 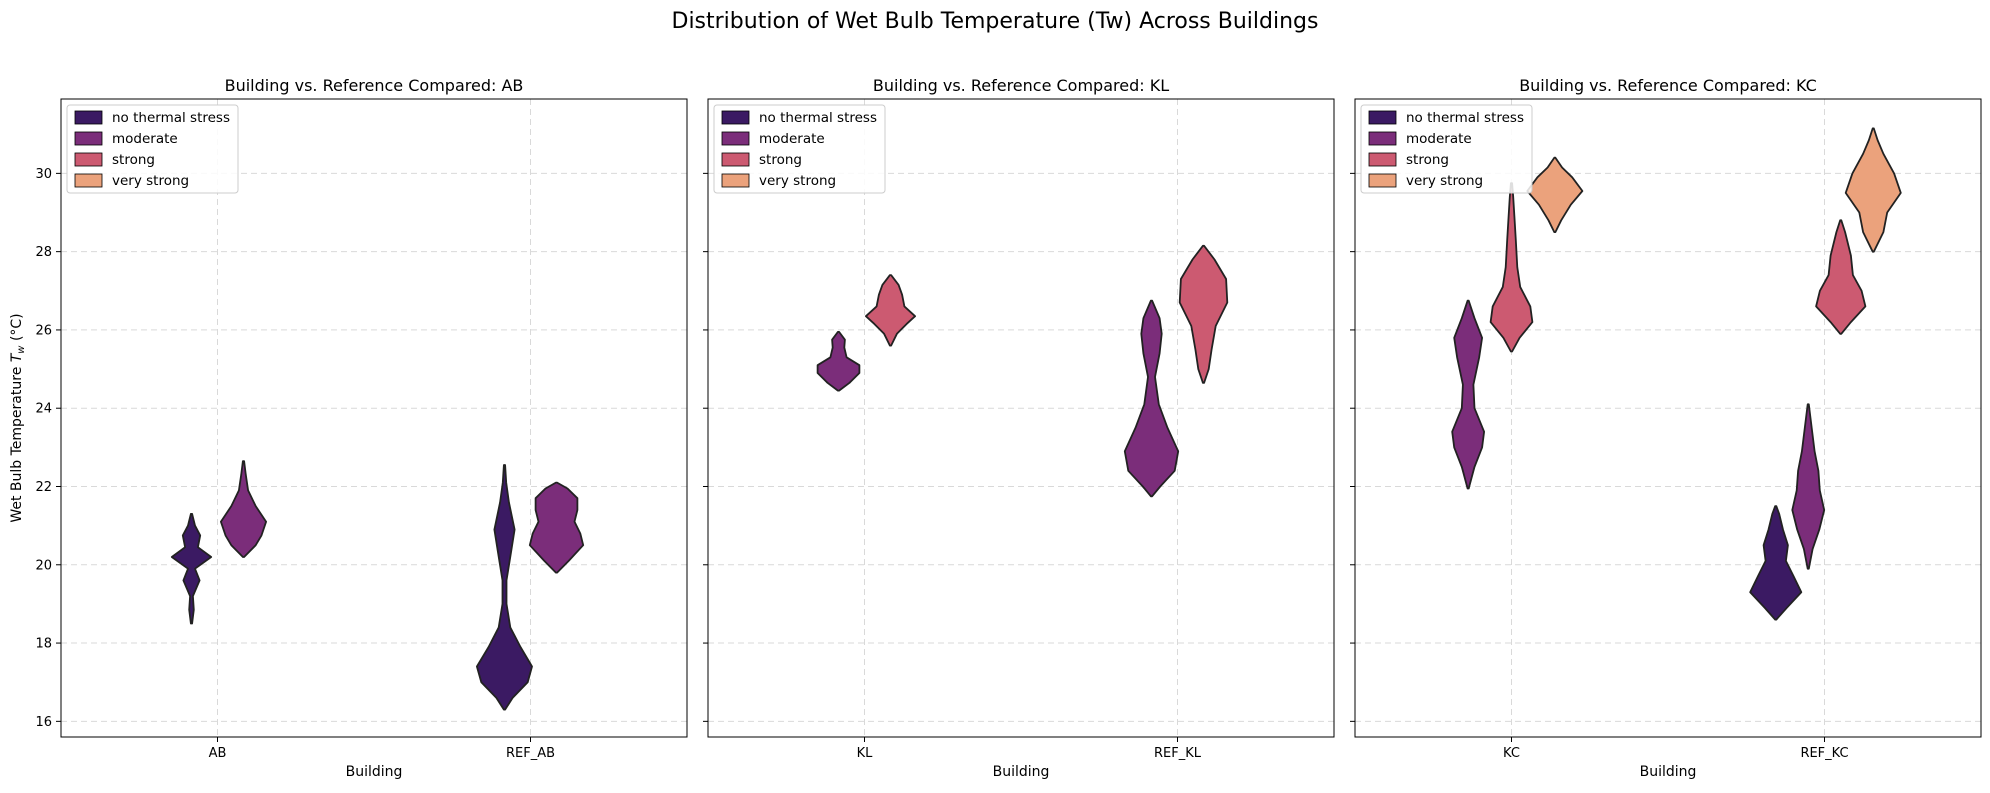 I want to click on y-tick-label: 18, so click(x=43, y=644).